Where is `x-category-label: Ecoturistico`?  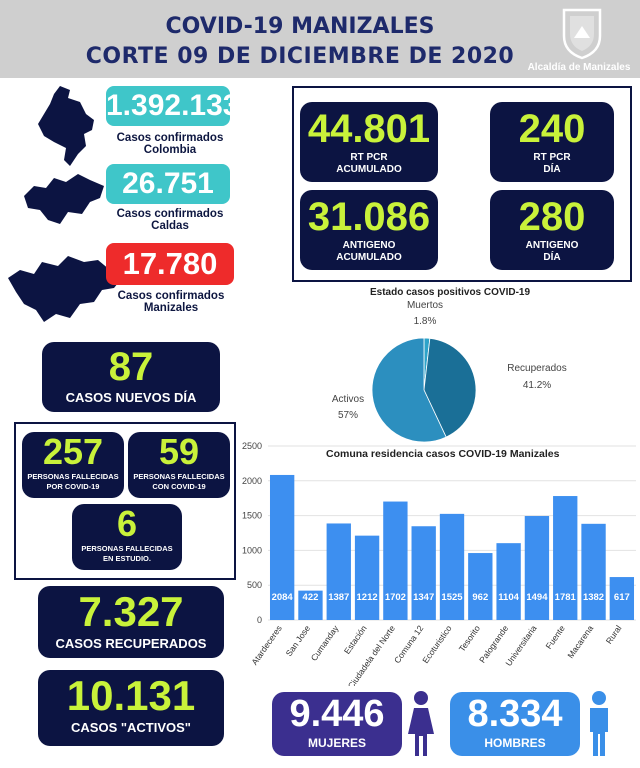 x-category-label: Ecoturistico is located at coordinates (437, 644).